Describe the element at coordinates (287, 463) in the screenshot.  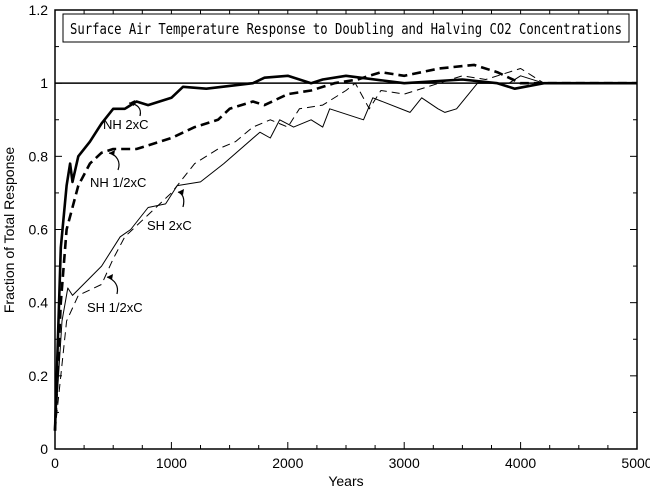
I see `x-tick-label: 2000` at that location.